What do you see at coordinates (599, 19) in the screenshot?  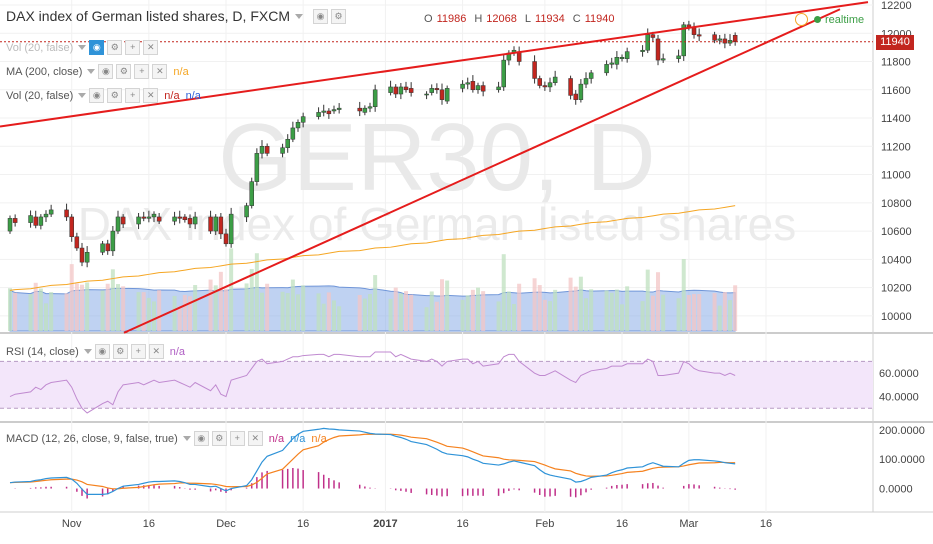 I see `ohlc-close: 11940` at bounding box center [599, 19].